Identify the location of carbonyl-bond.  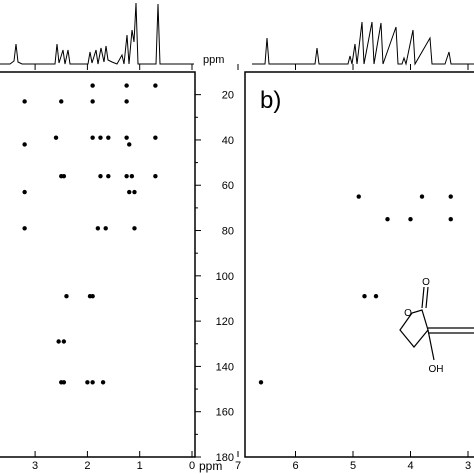
(425, 297).